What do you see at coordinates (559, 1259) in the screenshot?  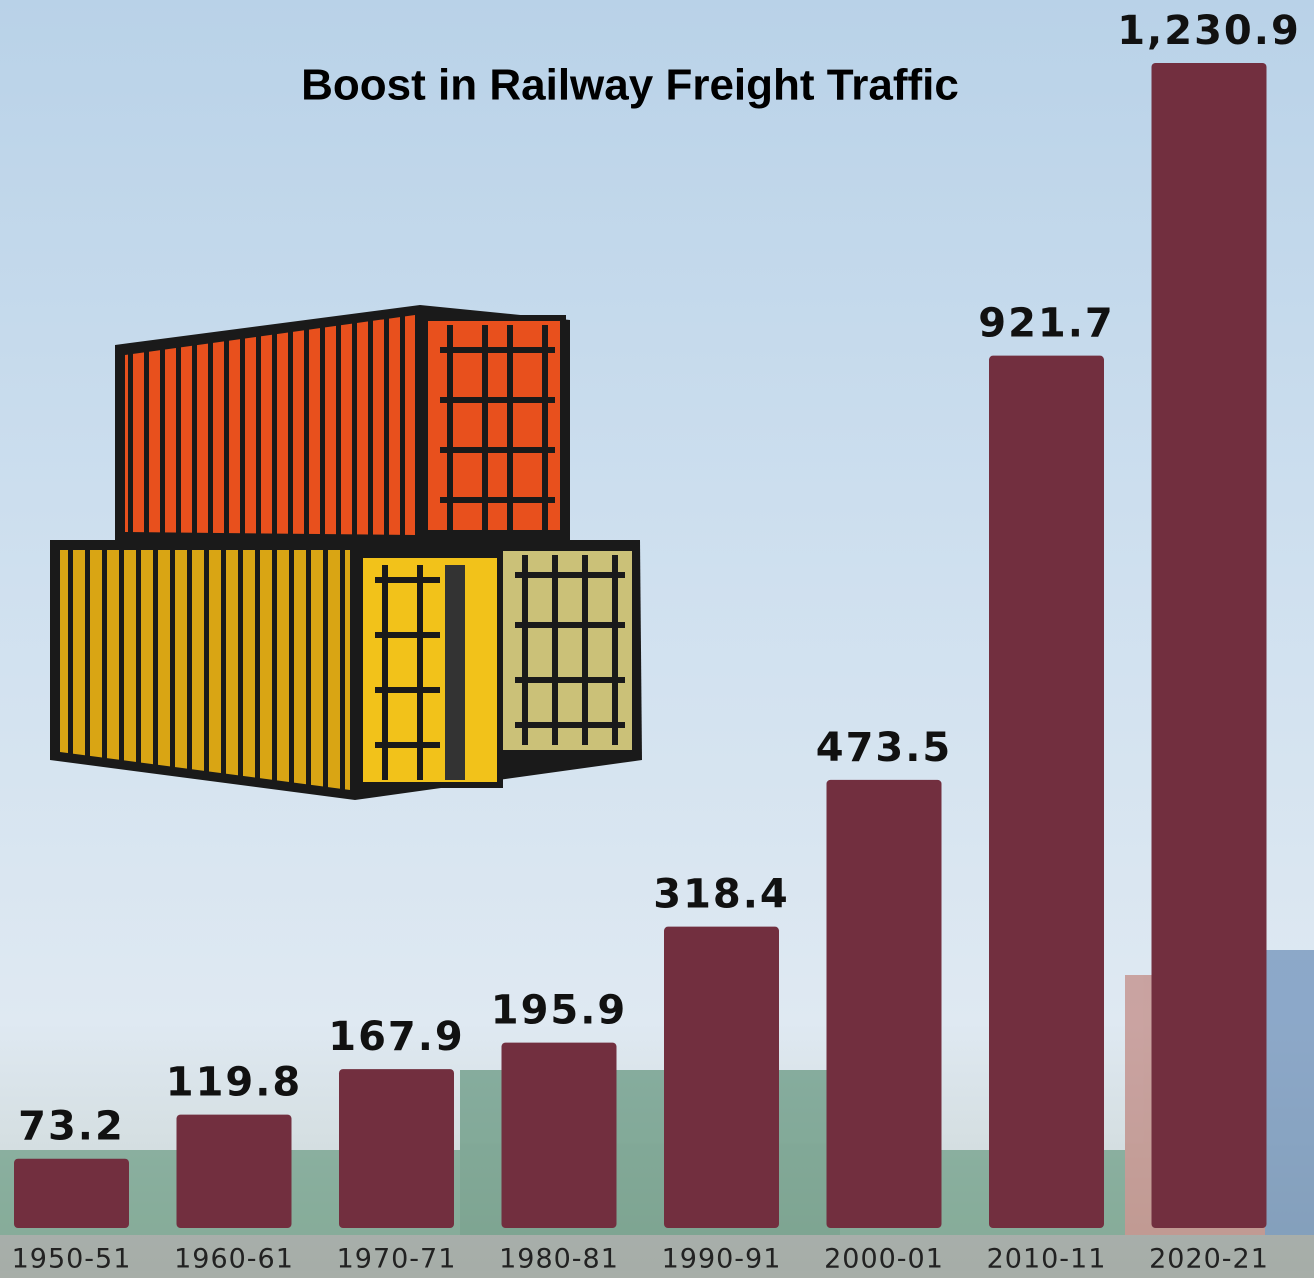 I see `x-tick-label: 1980-81` at bounding box center [559, 1259].